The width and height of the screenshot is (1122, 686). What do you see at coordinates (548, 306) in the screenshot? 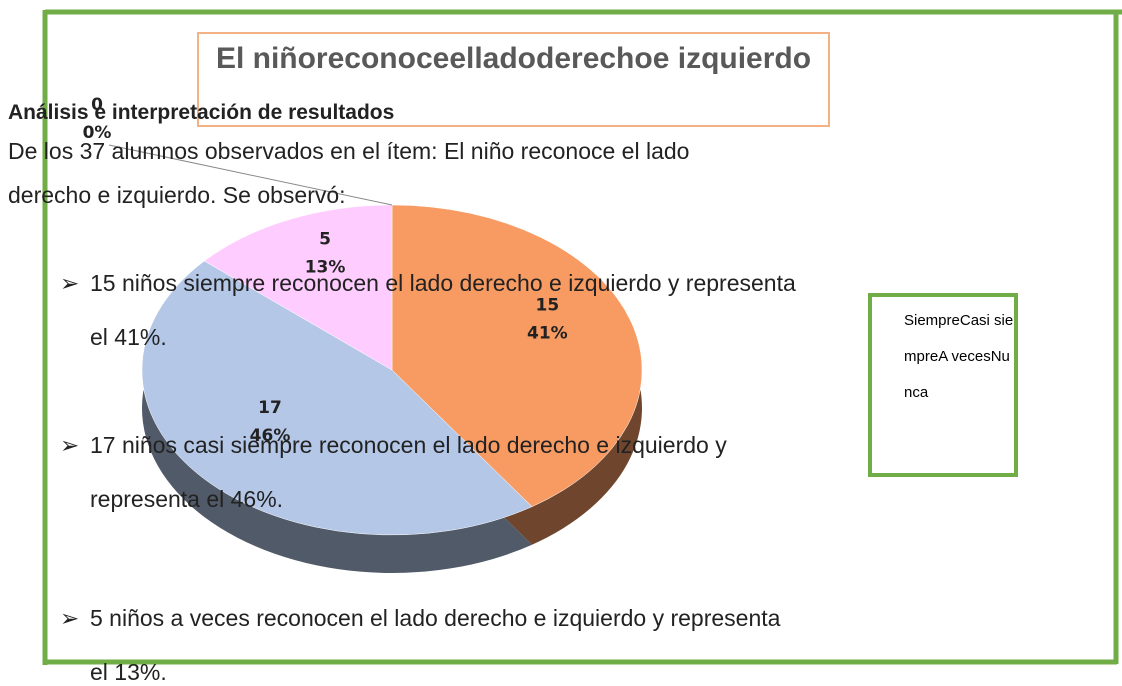
I see `data-label: 15` at bounding box center [548, 306].